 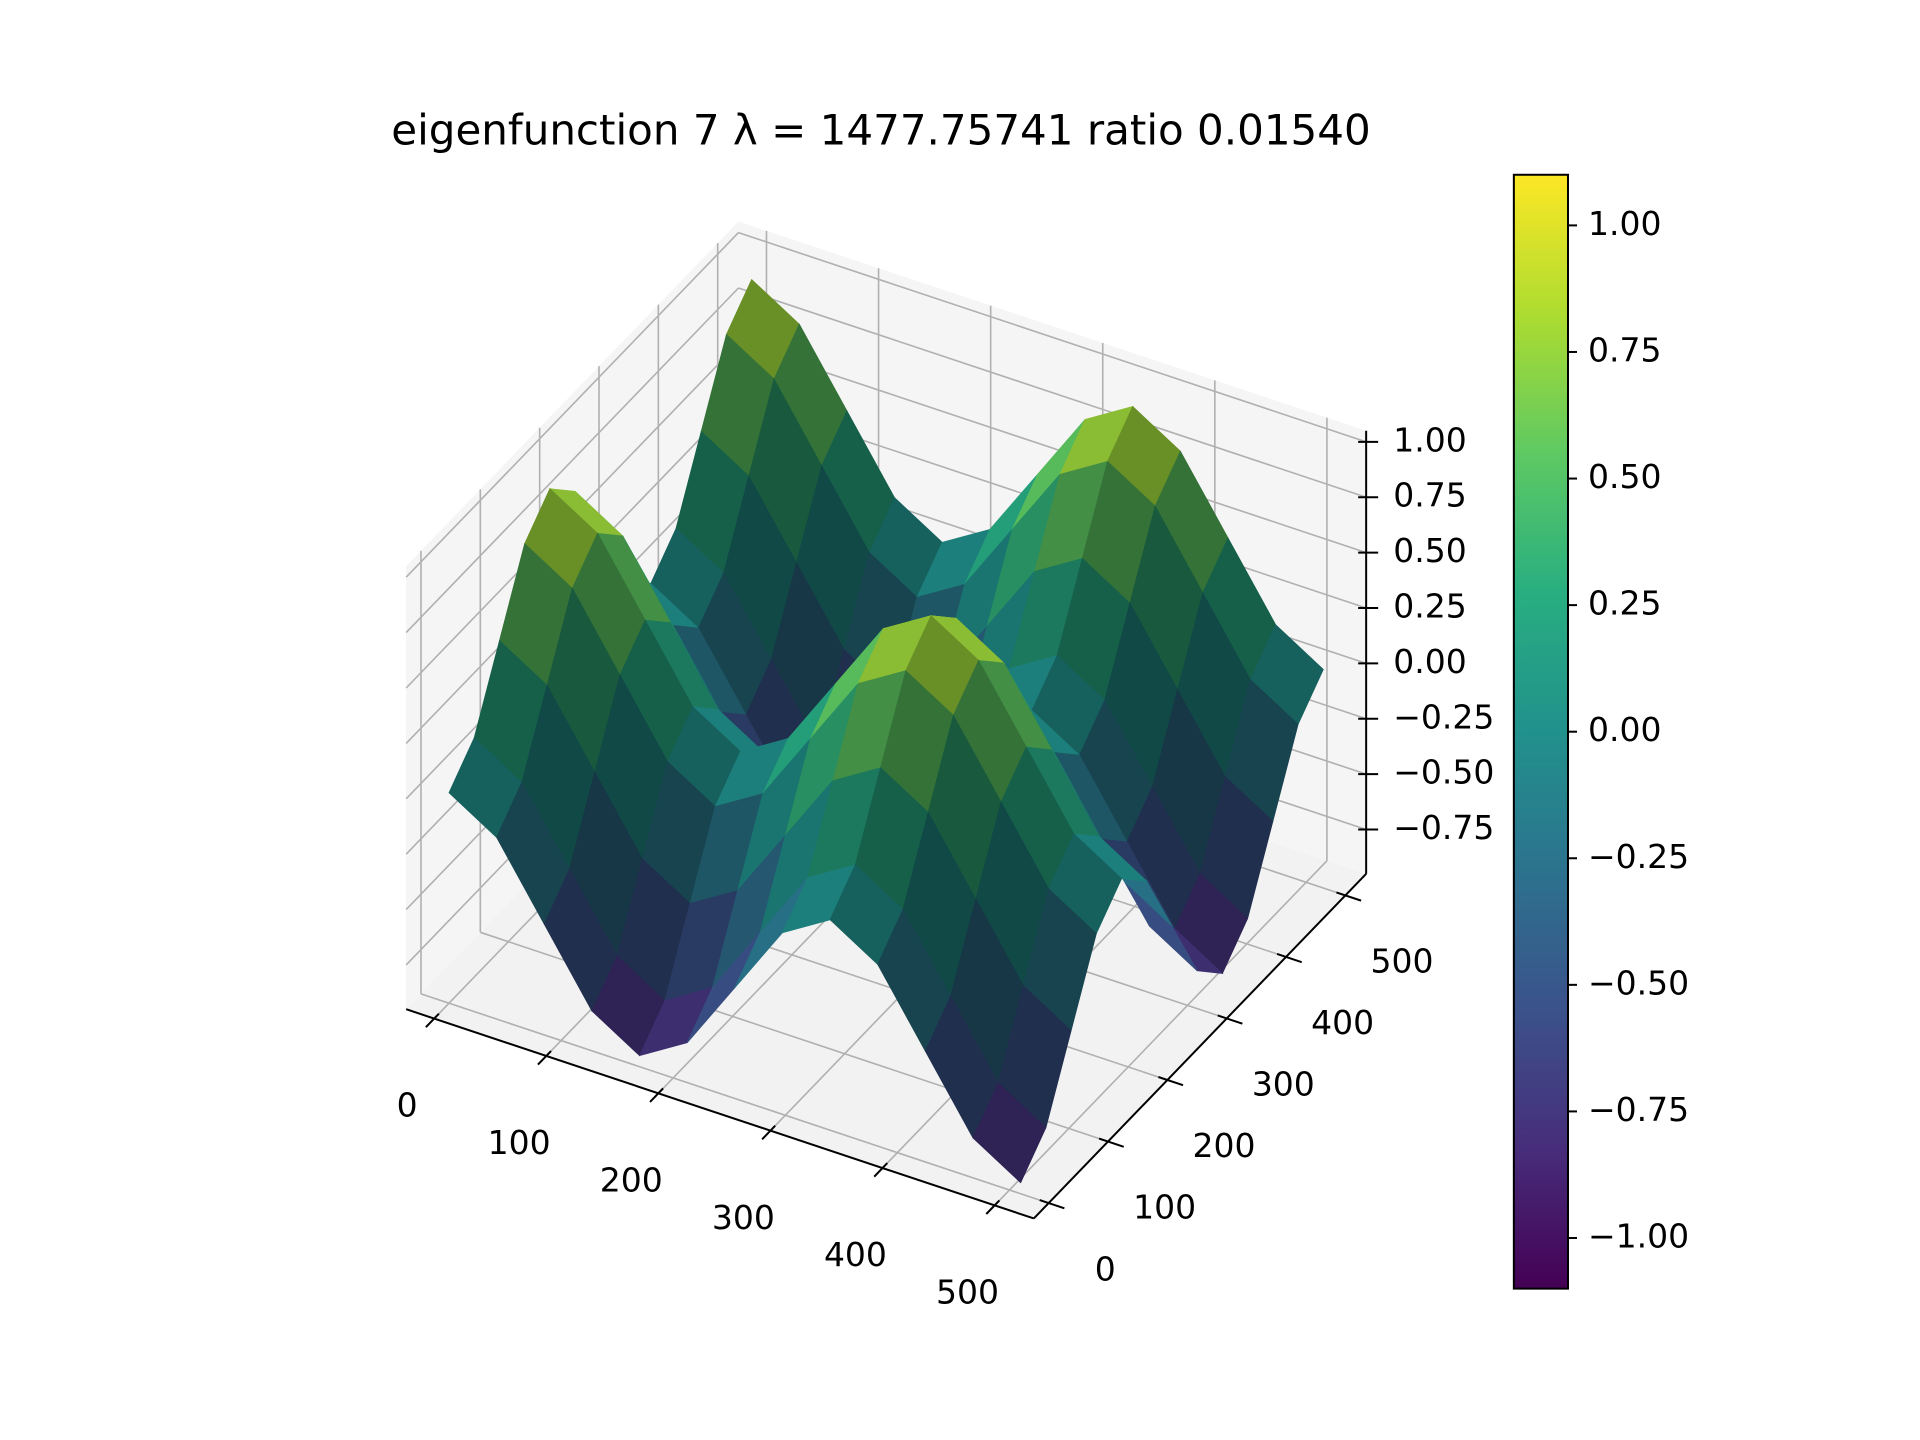 What do you see at coordinates (1429, 495) in the screenshot?
I see `z-tick-label: 0.75` at bounding box center [1429, 495].